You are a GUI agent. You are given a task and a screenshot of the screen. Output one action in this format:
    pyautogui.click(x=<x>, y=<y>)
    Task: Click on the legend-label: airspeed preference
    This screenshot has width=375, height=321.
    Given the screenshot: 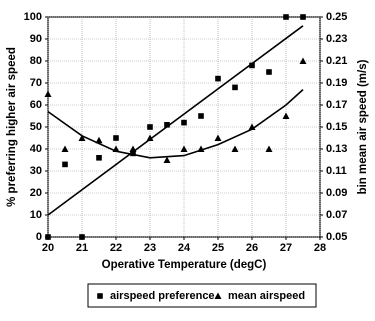 What is the action you would take?
    pyautogui.click(x=162, y=296)
    